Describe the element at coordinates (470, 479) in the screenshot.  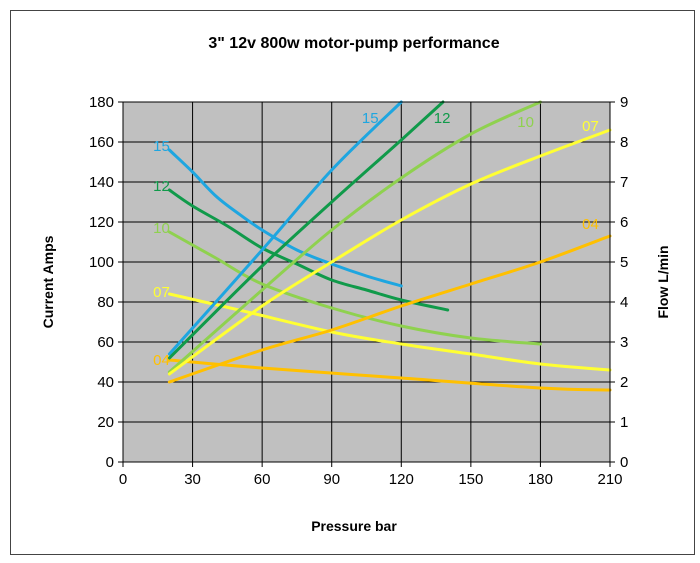
I see `x-tick-label: 150` at that location.